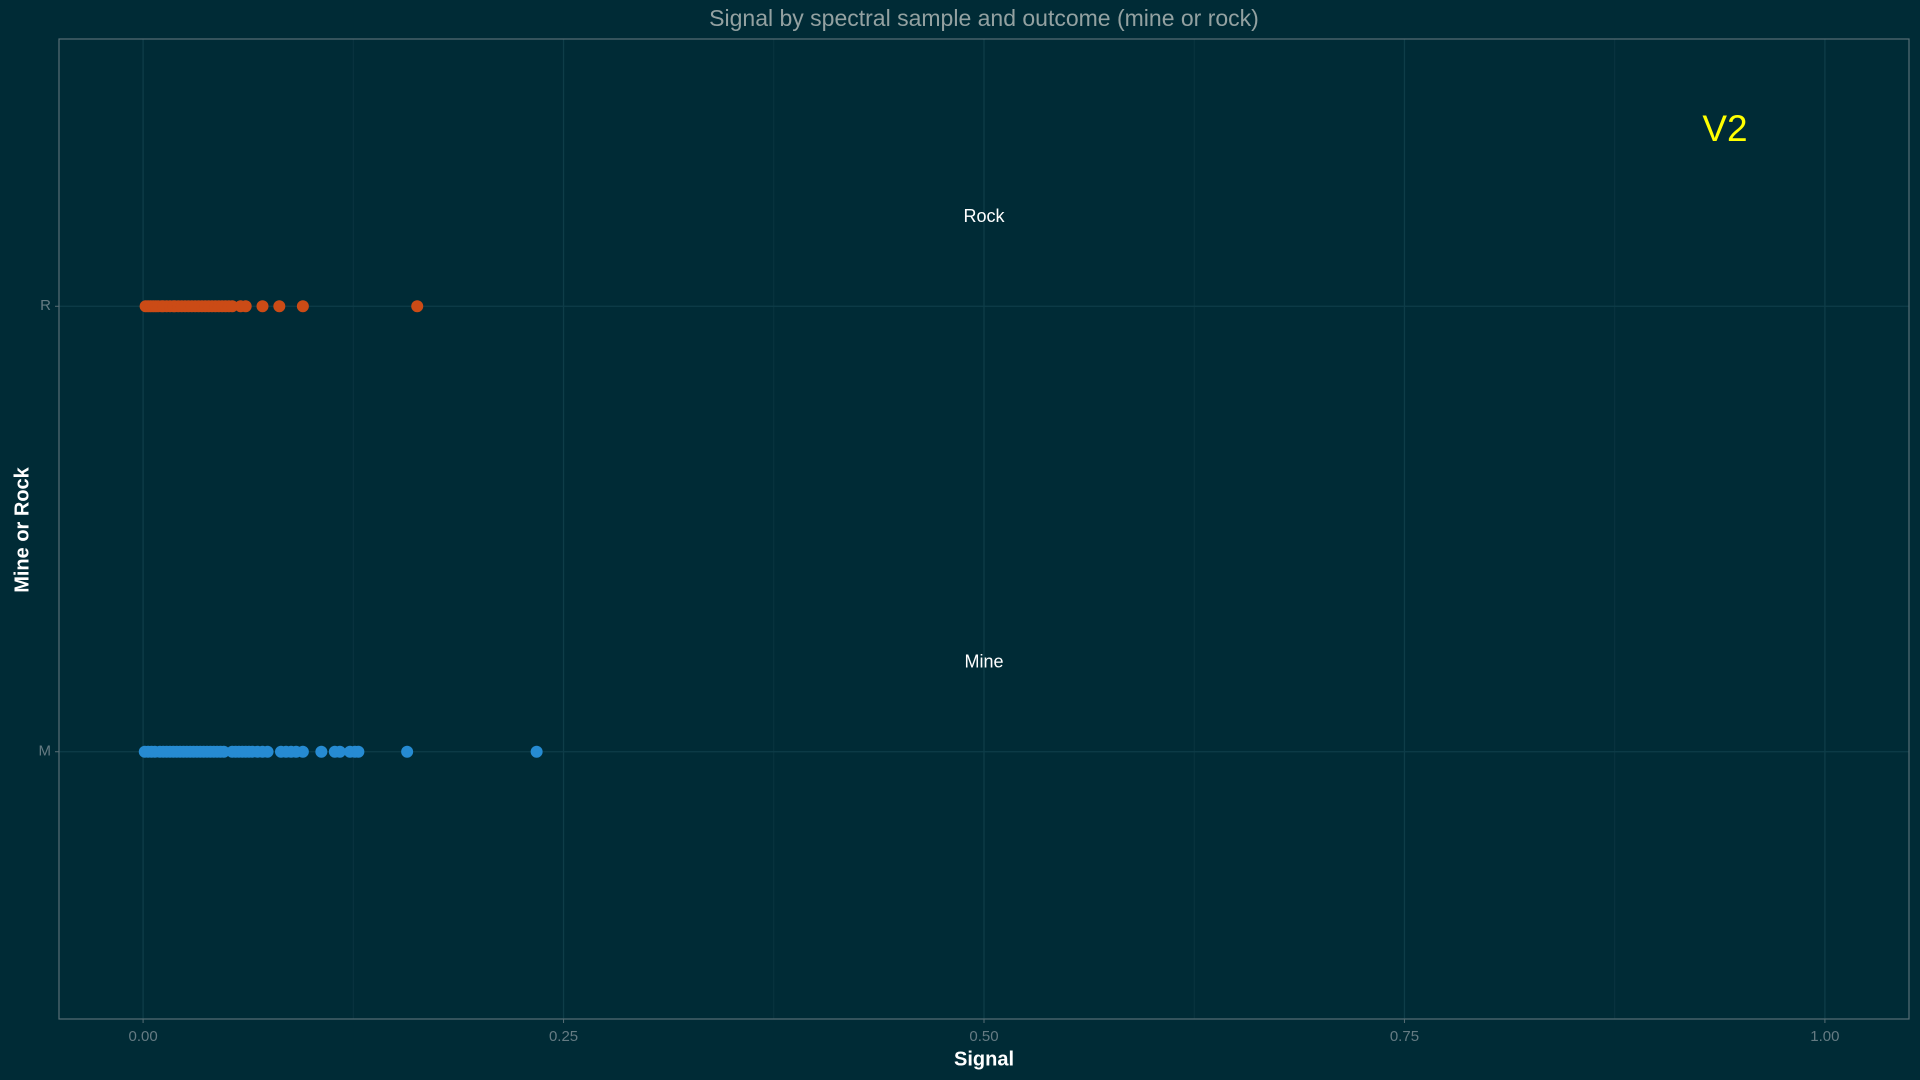 This screenshot has width=1920, height=1080. I want to click on x-axis-title: Signal, so click(984, 1059).